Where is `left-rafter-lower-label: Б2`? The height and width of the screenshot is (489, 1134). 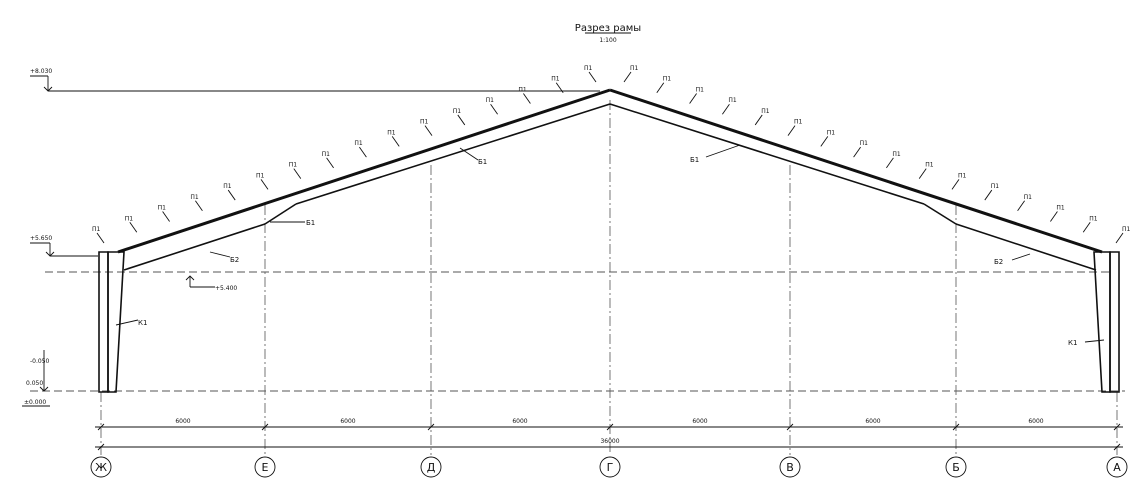 left-rafter-lower-label: Б2 is located at coordinates (234, 260).